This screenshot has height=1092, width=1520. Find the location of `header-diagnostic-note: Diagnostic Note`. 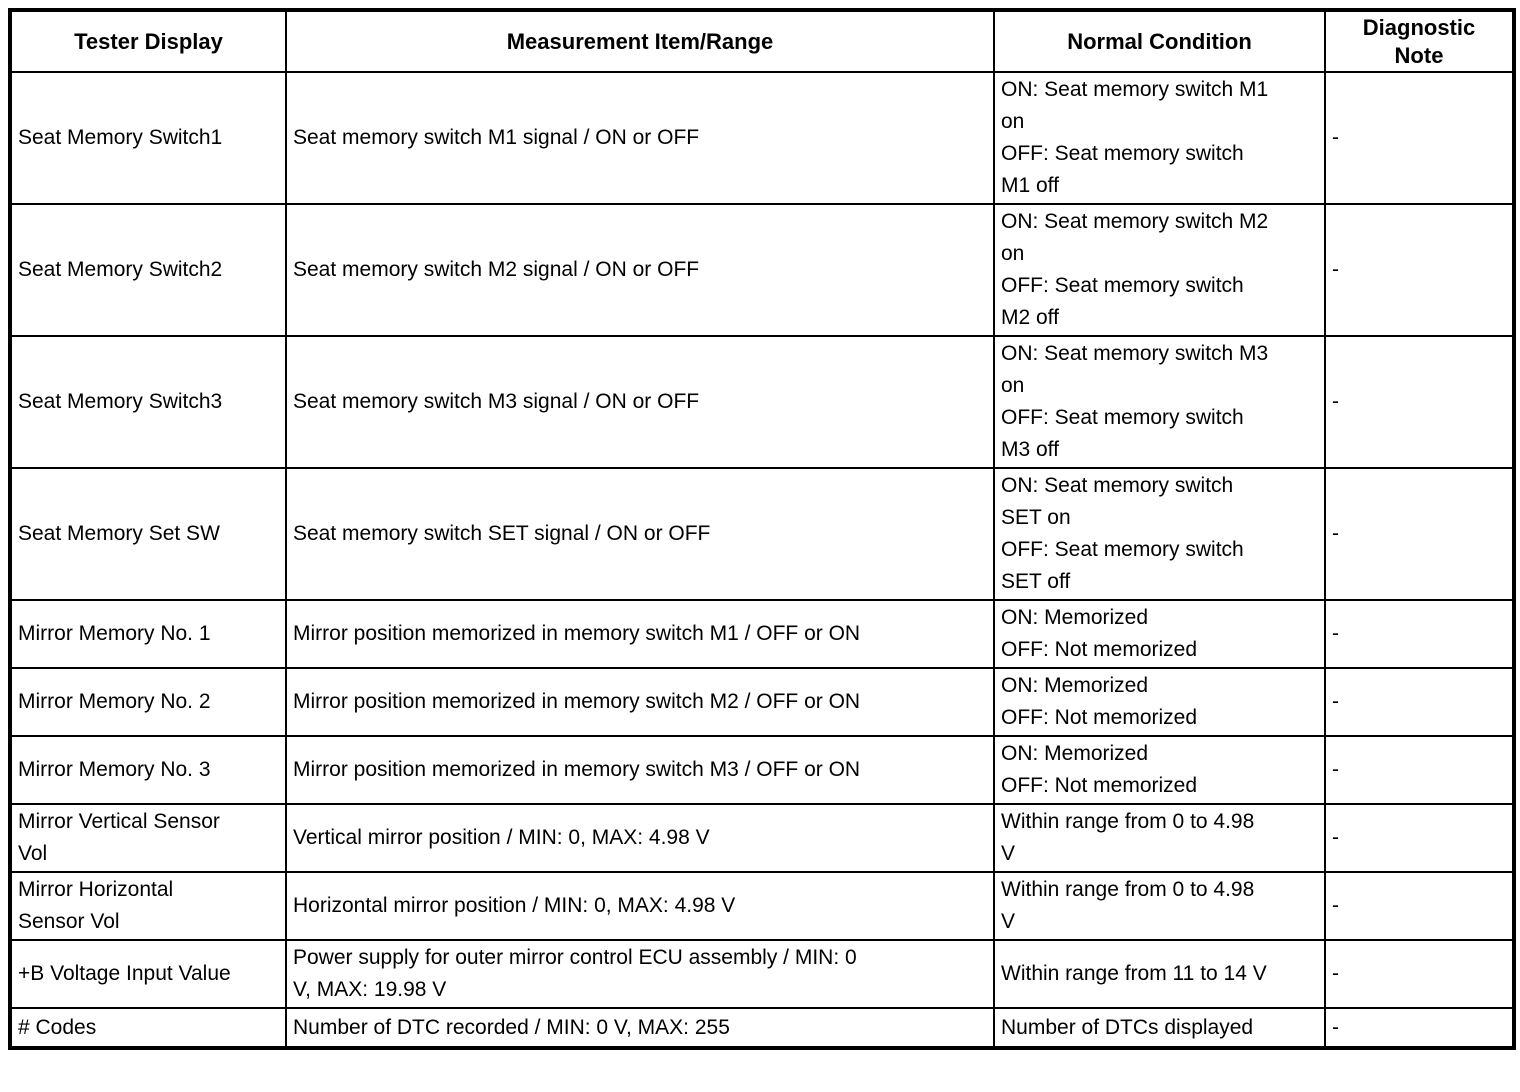

header-diagnostic-note: Diagnostic Note is located at coordinates (1419, 41).